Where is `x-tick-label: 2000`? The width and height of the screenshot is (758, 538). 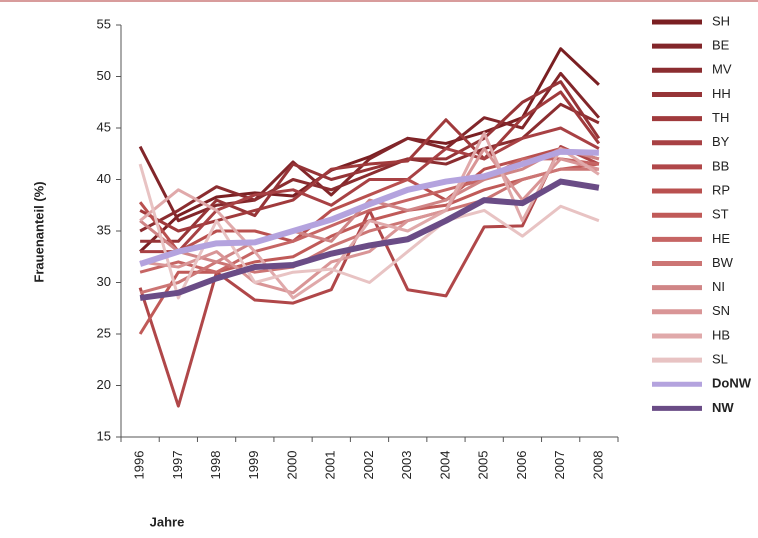
x-tick-label: 2000 is located at coordinates (291, 465).